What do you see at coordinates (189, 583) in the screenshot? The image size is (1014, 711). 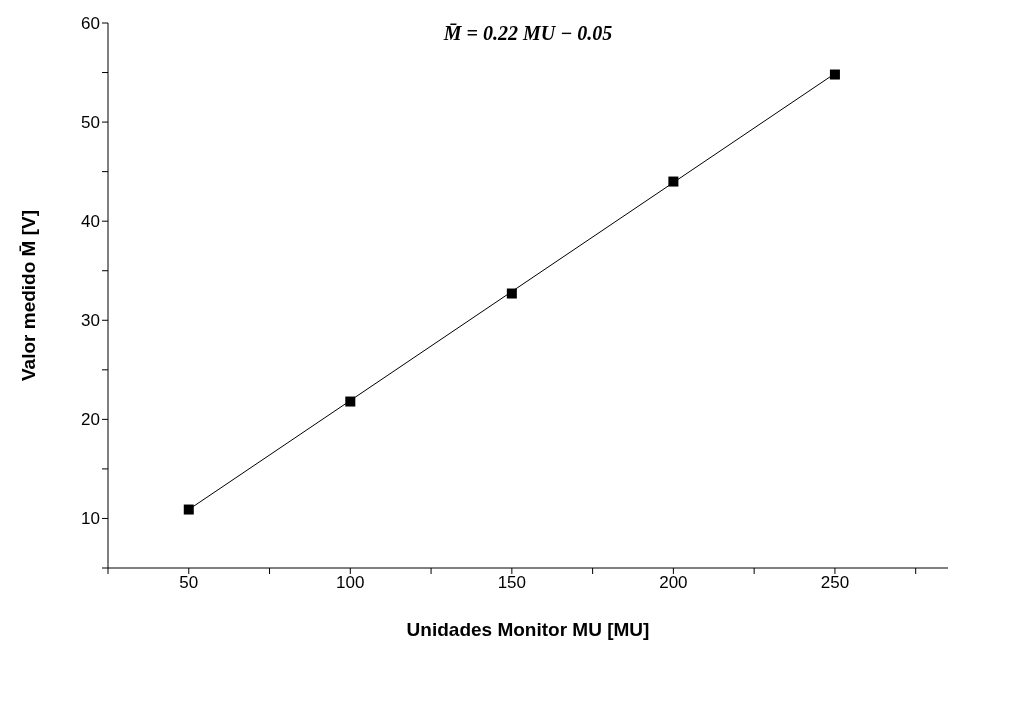 I see `x-tick-label: 50` at bounding box center [189, 583].